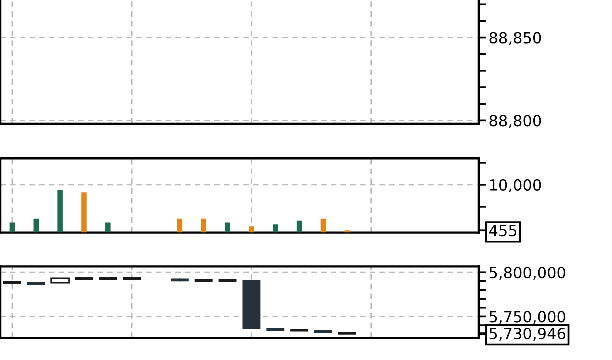 The width and height of the screenshot is (612, 360). What do you see at coordinates (516, 186) in the screenshot?
I see `y-tick-label: 10,000` at bounding box center [516, 186].